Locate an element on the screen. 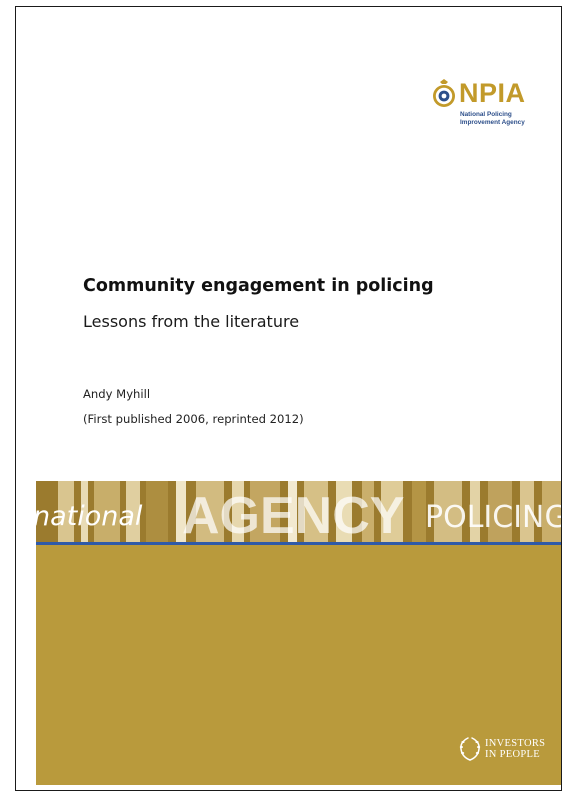  author-name: Andy Myhill is located at coordinates (117, 394).